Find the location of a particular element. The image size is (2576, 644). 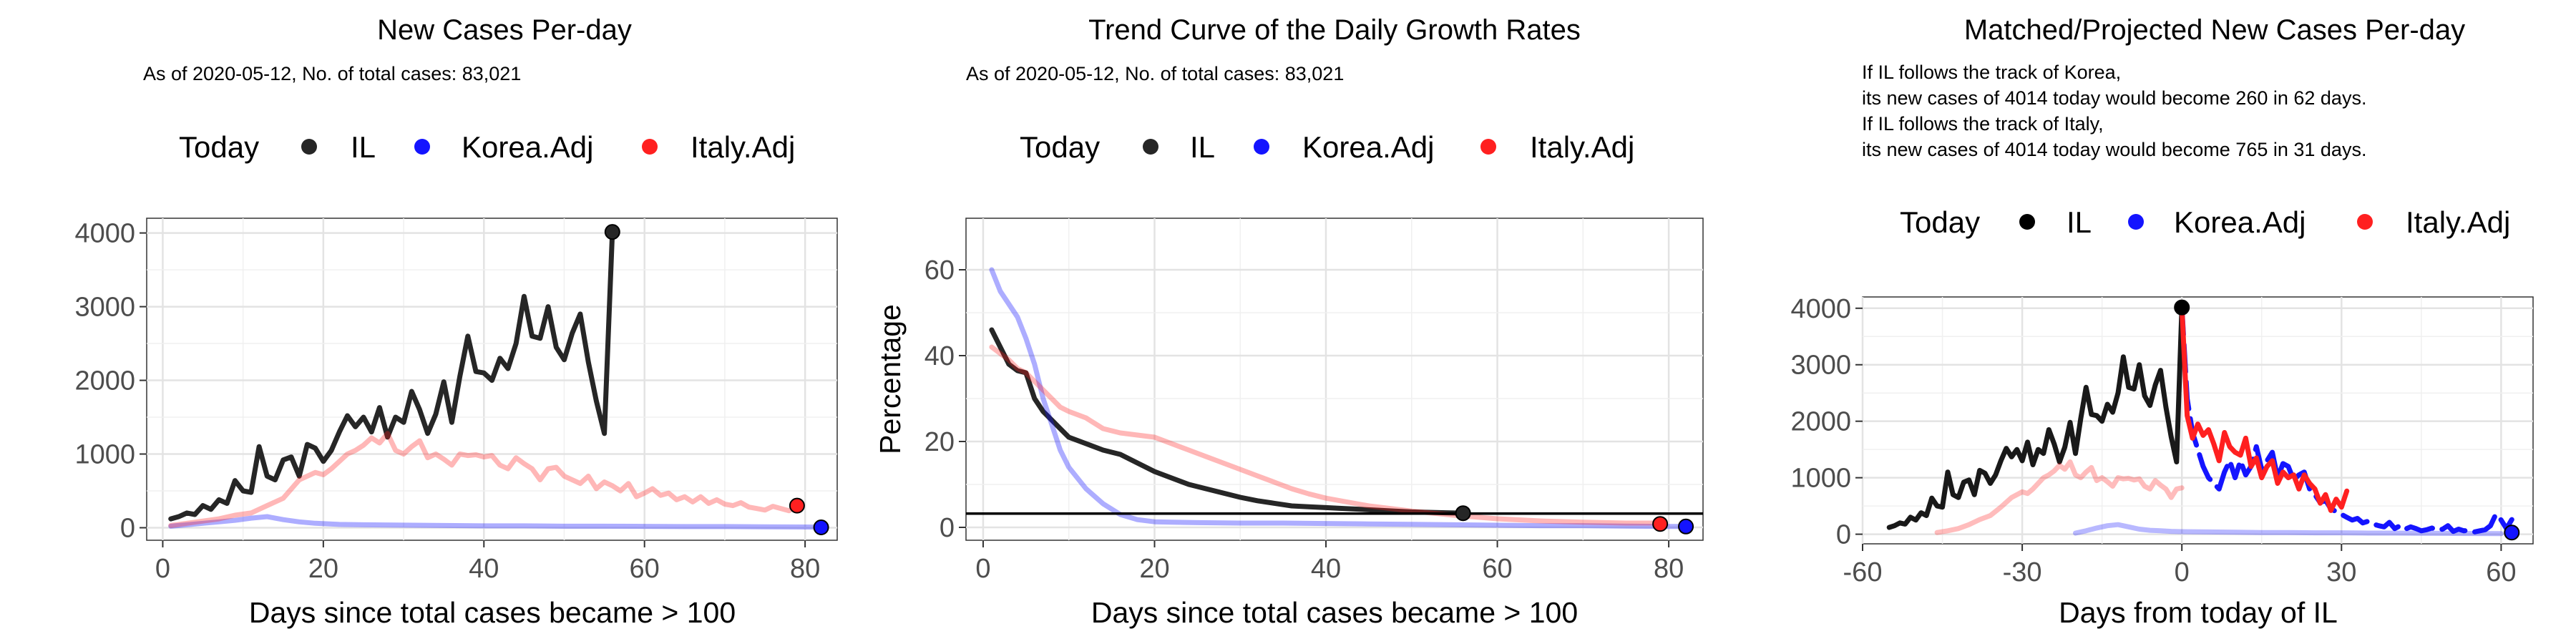

chart3-x-tick-label: -60 is located at coordinates (1863, 572).